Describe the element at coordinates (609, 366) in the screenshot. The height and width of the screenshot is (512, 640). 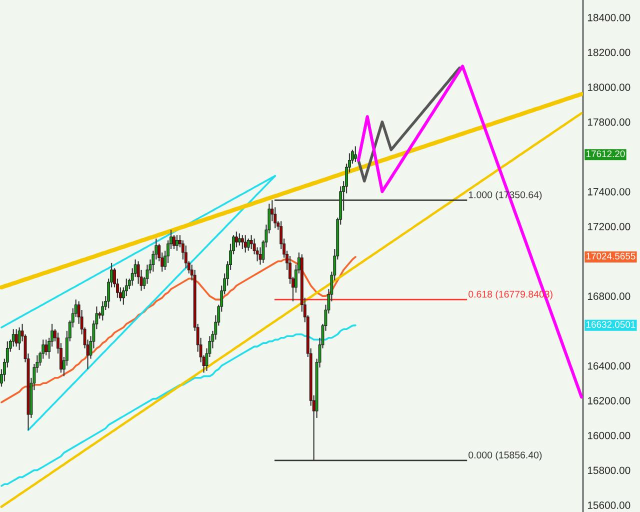
I see `y-tick-label: 16400.00` at that location.